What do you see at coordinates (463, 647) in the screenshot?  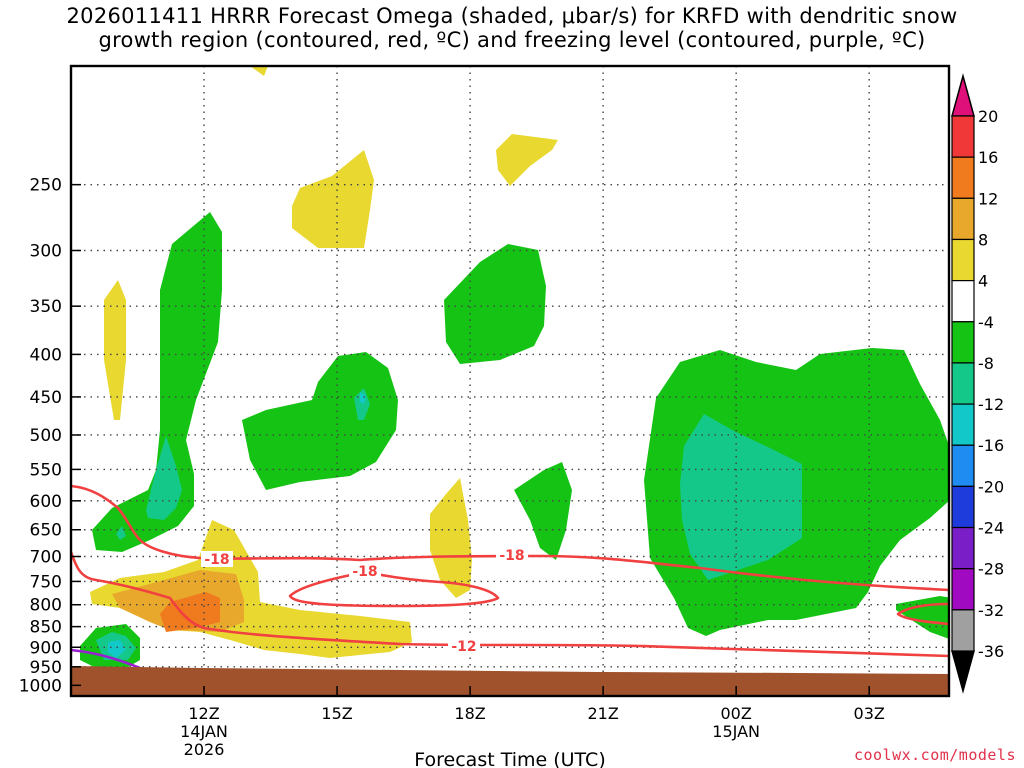 I see `contour-label-dgz-4: -12` at bounding box center [463, 647].